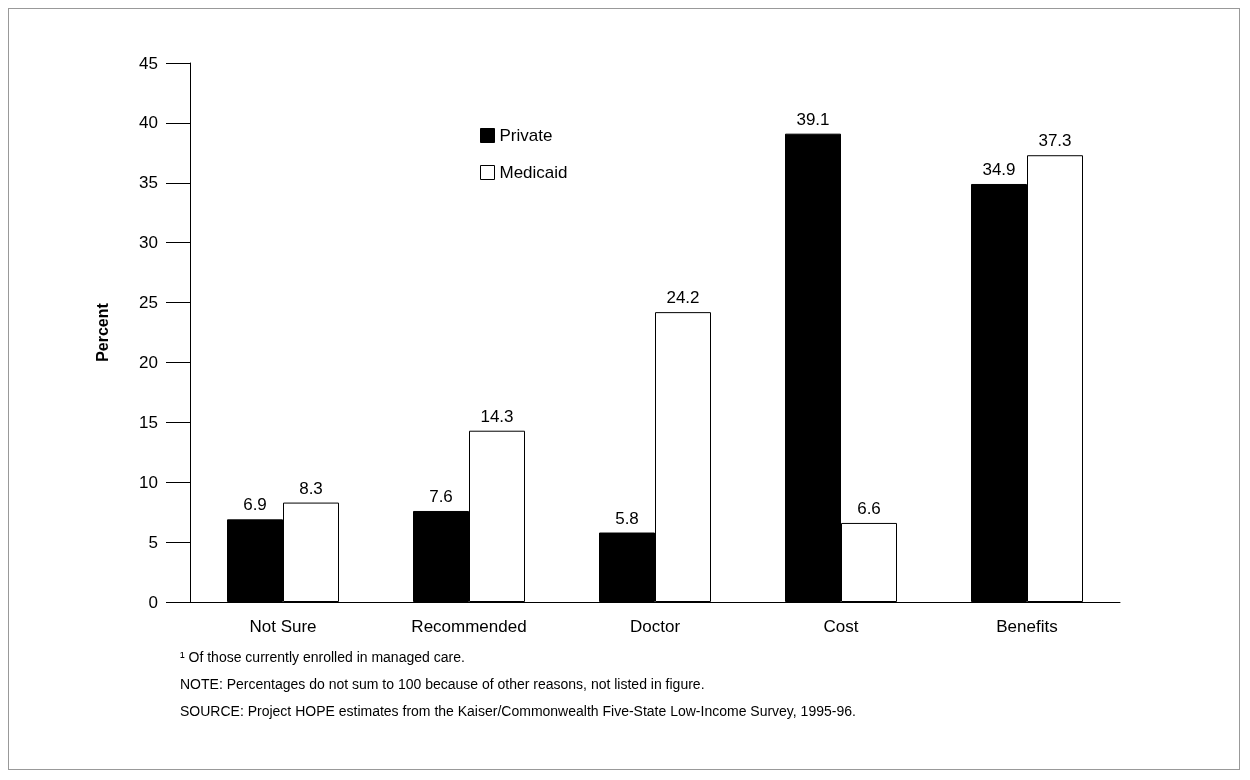 Image resolution: width=1250 pixels, height=780 pixels. What do you see at coordinates (148, 482) in the screenshot?
I see `y-tick-label: 10` at bounding box center [148, 482].